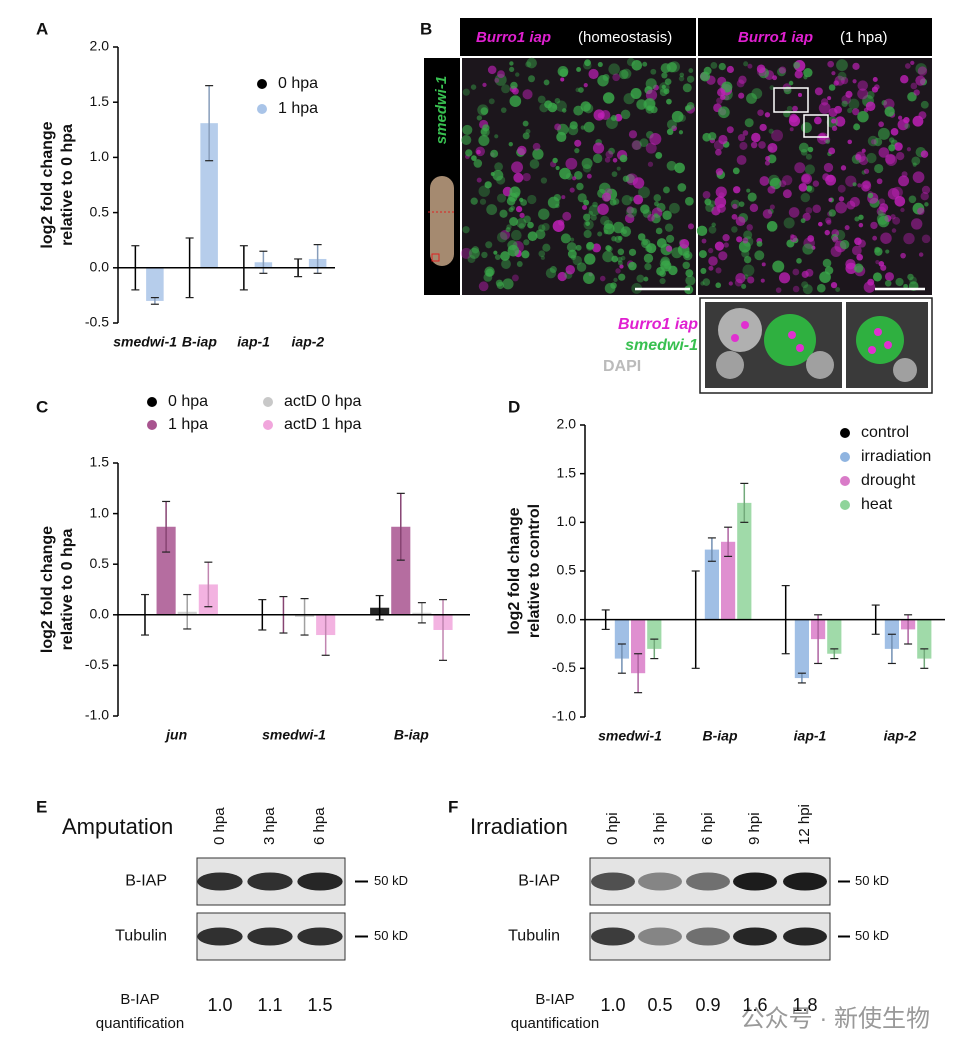 This screenshot has height=1058, width=974. I want to click on quant-value: 1.1, so click(269, 1005).